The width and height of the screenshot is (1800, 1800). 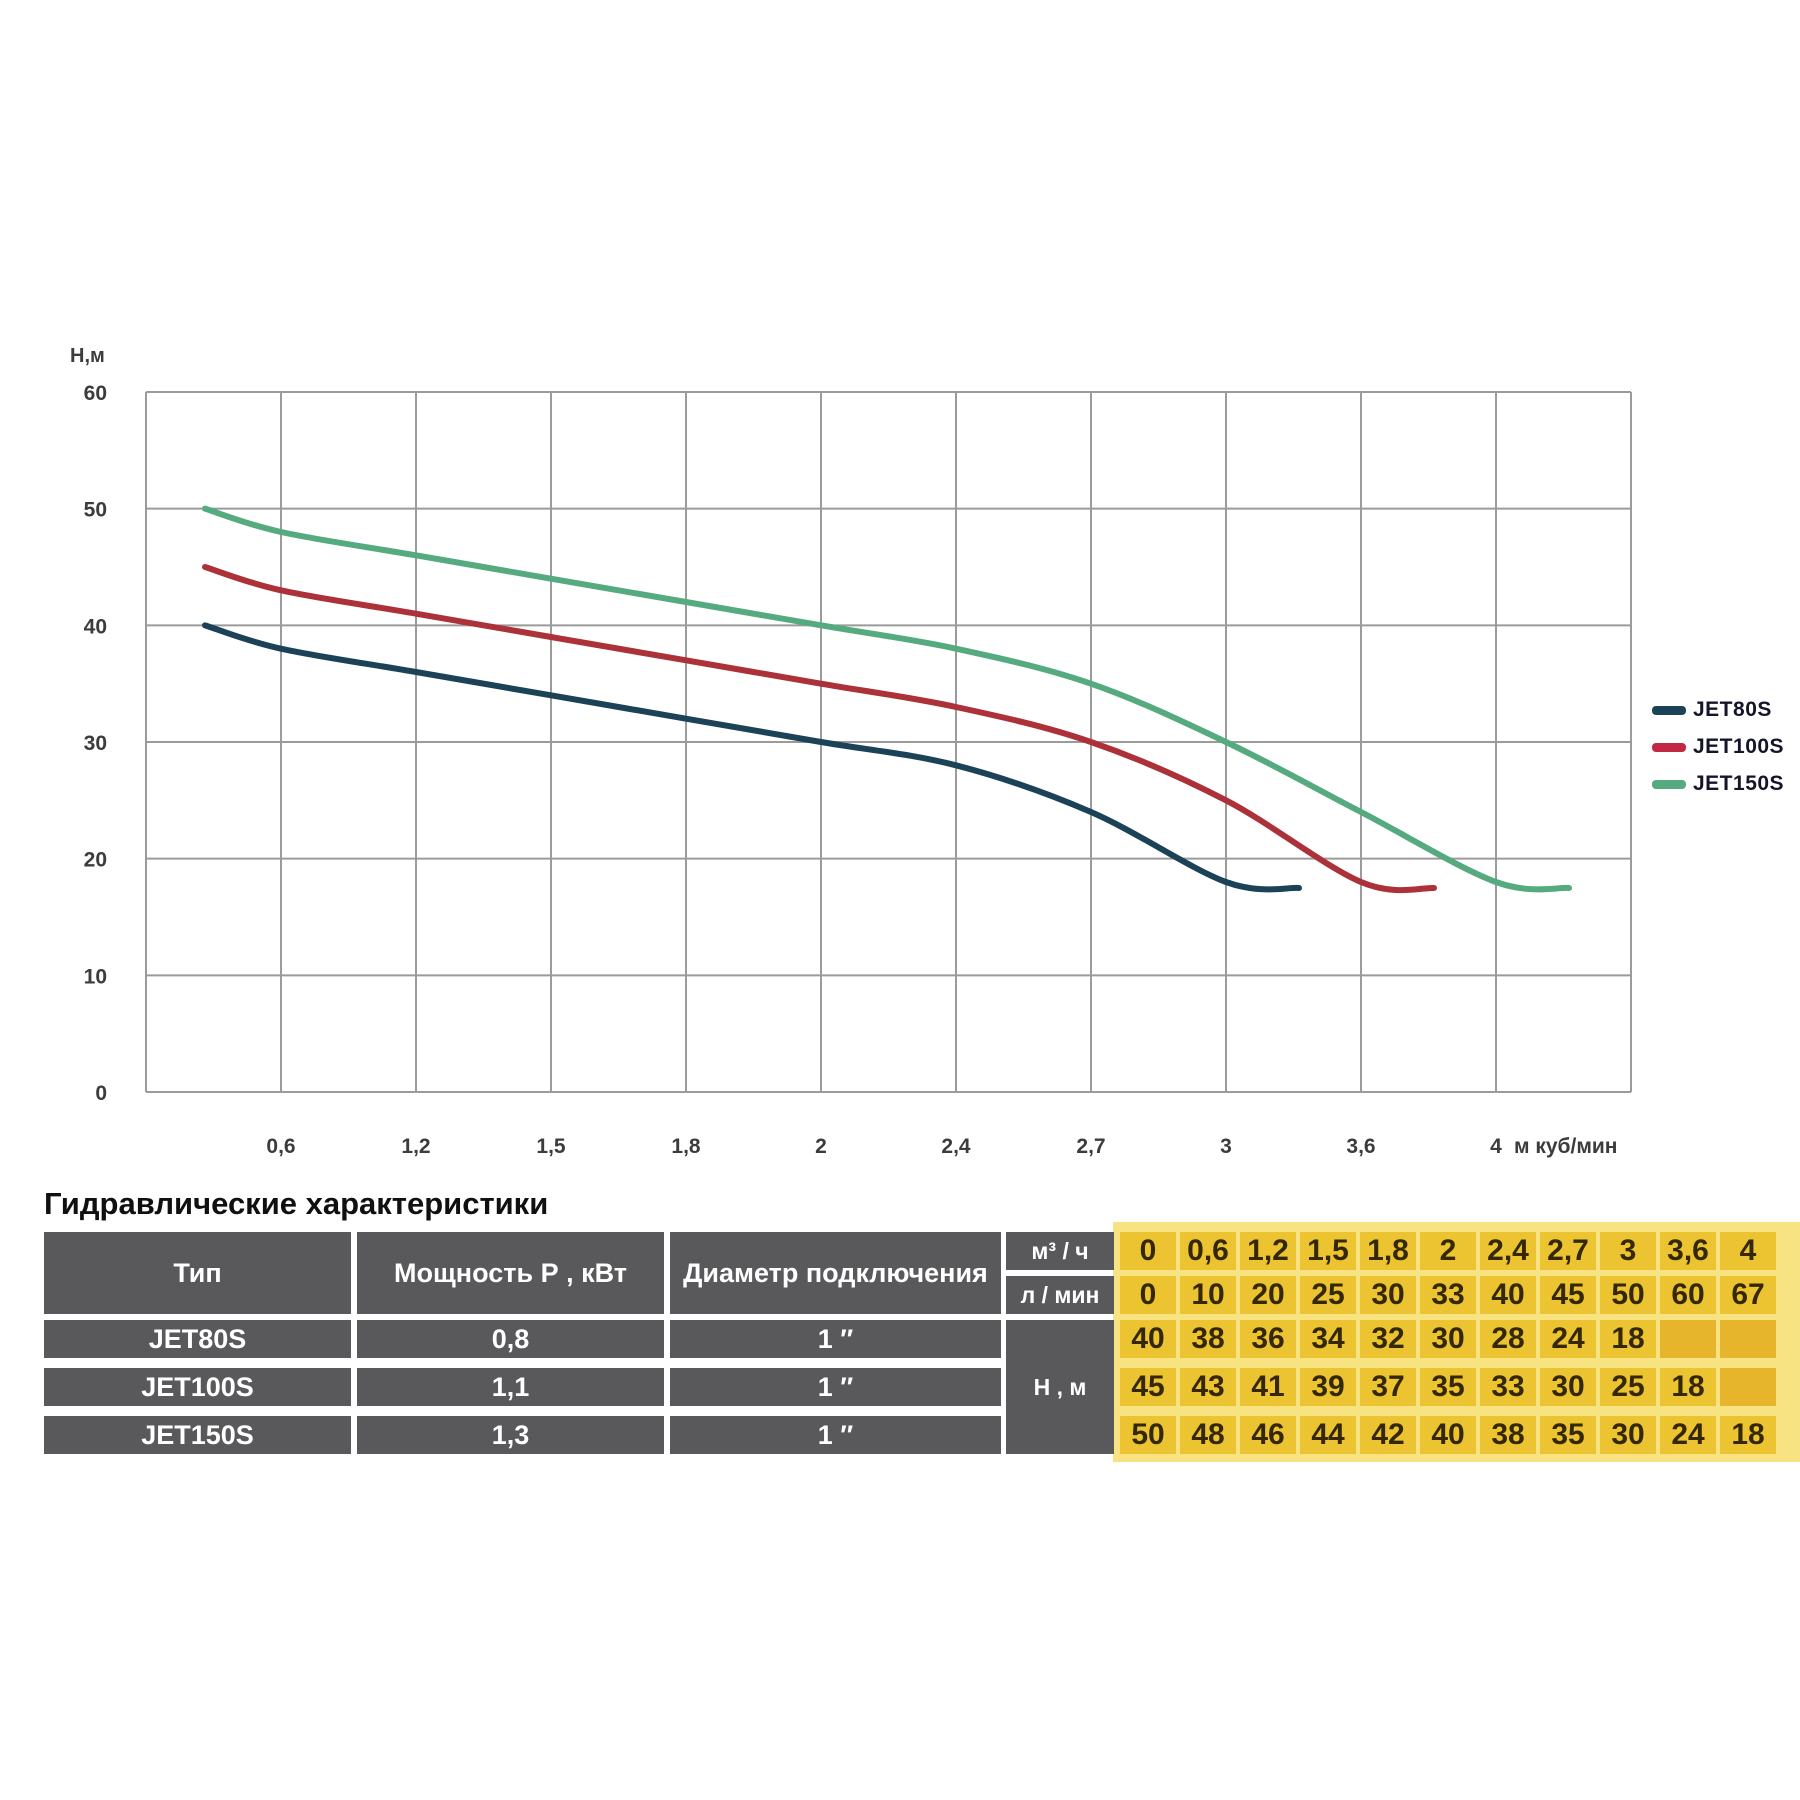 I want to click on flow-m3h-cell: 1,8, so click(x=1388, y=1251).